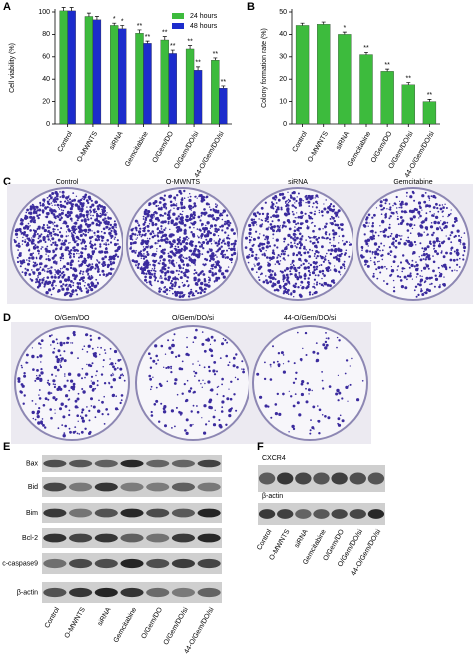 The image size is (474, 666). What do you see at coordinates (224, 82) in the screenshot?
I see `significance-mark: **` at bounding box center [224, 82].